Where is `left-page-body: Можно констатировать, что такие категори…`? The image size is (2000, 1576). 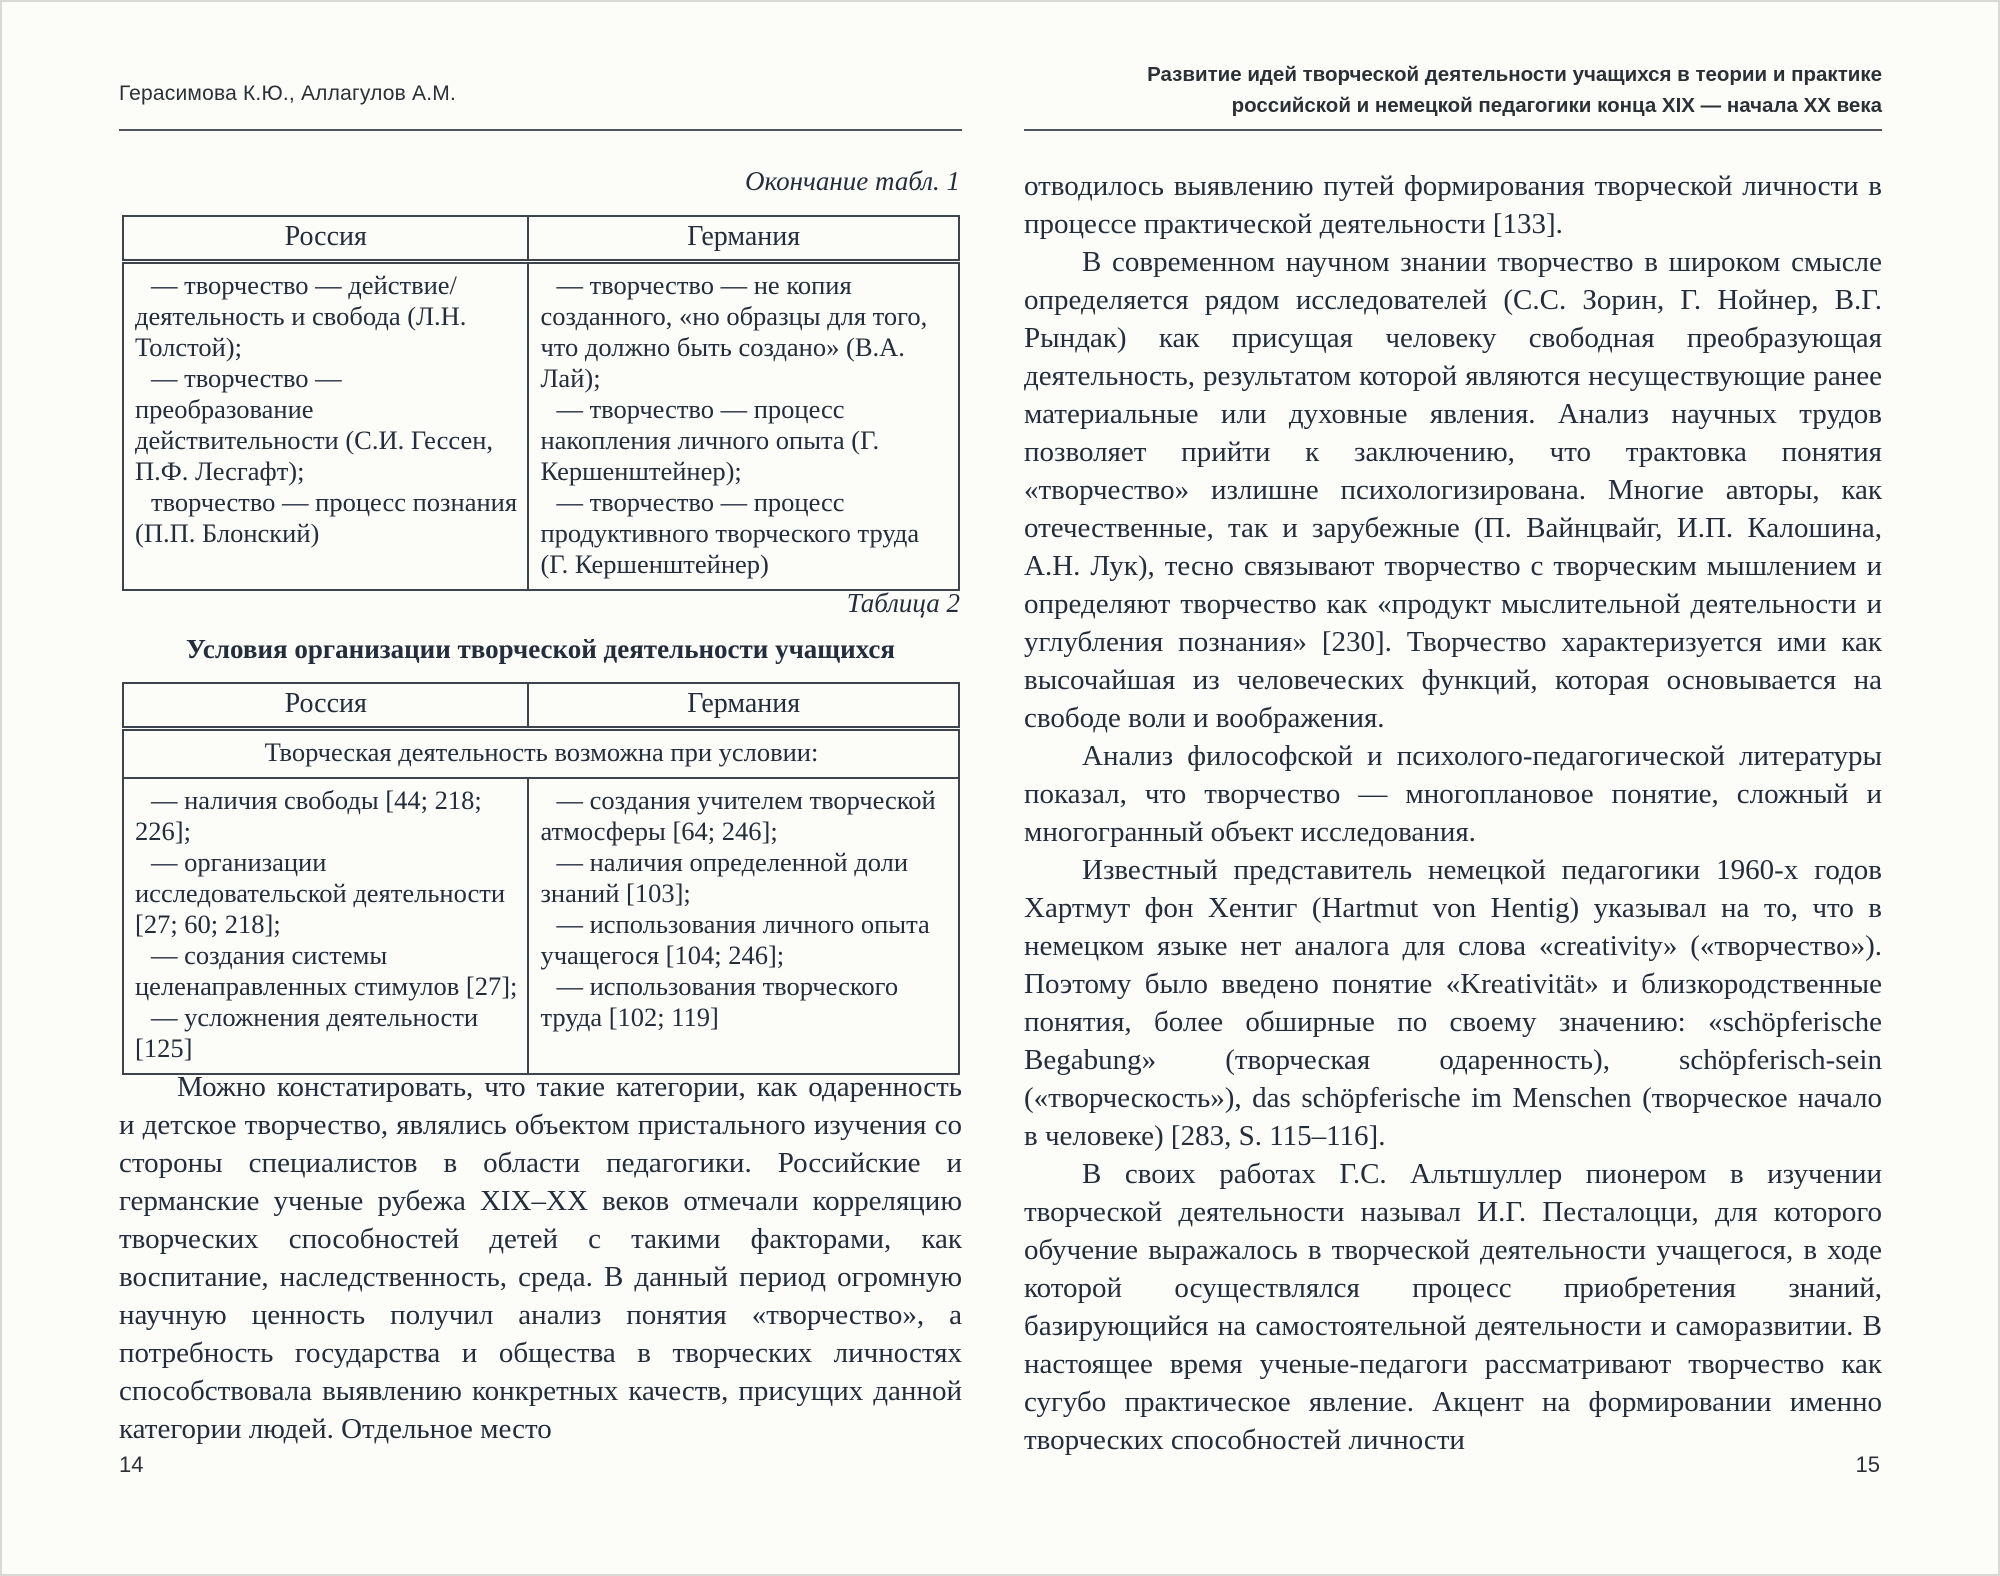 left-page-body: Можно констатировать, что такие категори… is located at coordinates (540, 1258).